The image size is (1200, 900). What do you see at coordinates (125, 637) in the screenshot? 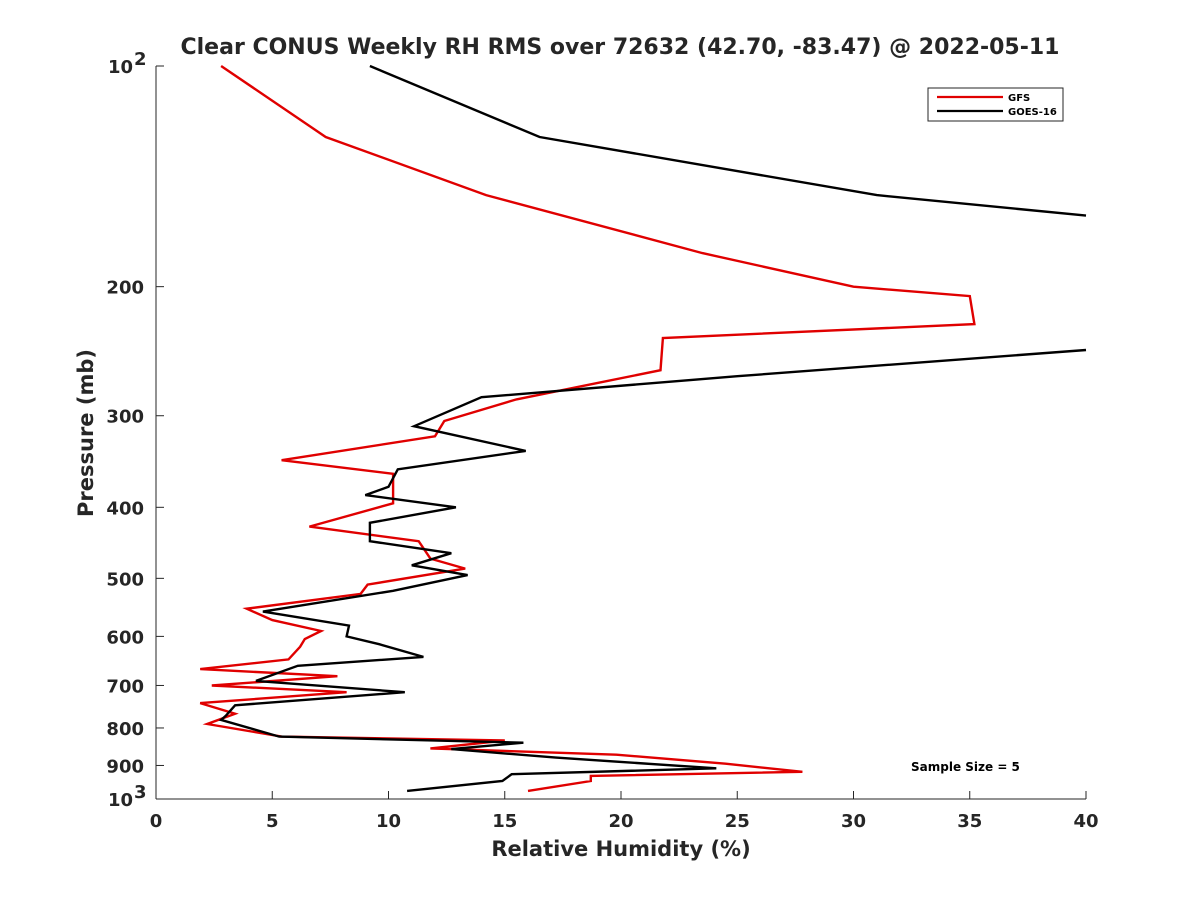
I see `y-tick-label: 600` at bounding box center [125, 637].